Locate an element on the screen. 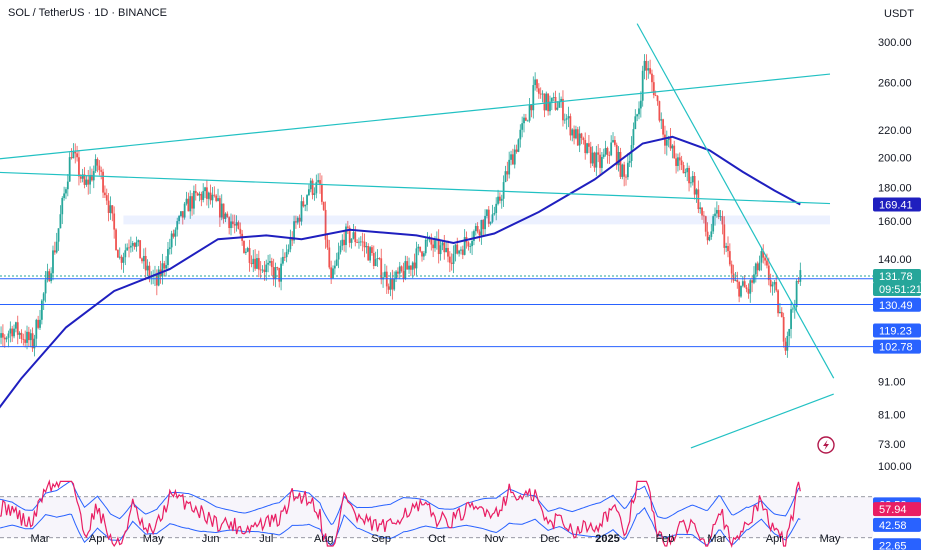  x-tick-label: Dec is located at coordinates (550, 539).